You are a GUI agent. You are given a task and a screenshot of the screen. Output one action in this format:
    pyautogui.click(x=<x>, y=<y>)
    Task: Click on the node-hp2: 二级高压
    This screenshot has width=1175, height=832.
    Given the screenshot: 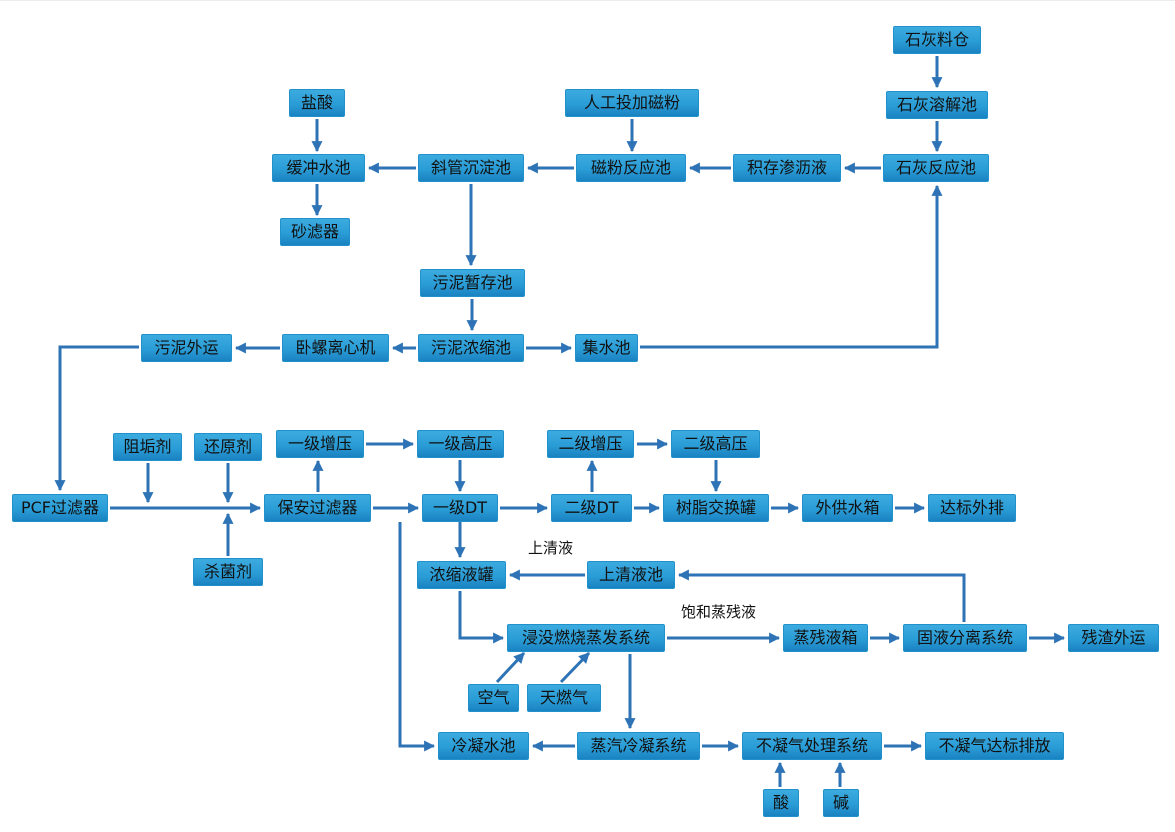 What is the action you would take?
    pyautogui.click(x=715, y=444)
    